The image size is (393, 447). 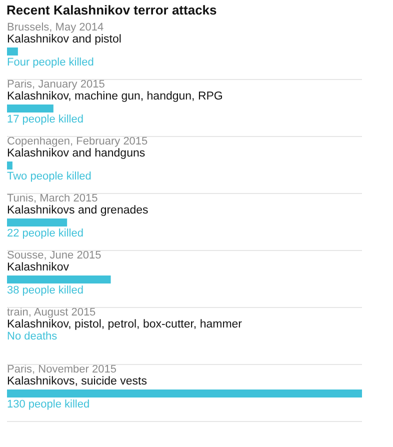 I want to click on annotation: Kalashnikovs, suicide vests, so click(x=77, y=382).